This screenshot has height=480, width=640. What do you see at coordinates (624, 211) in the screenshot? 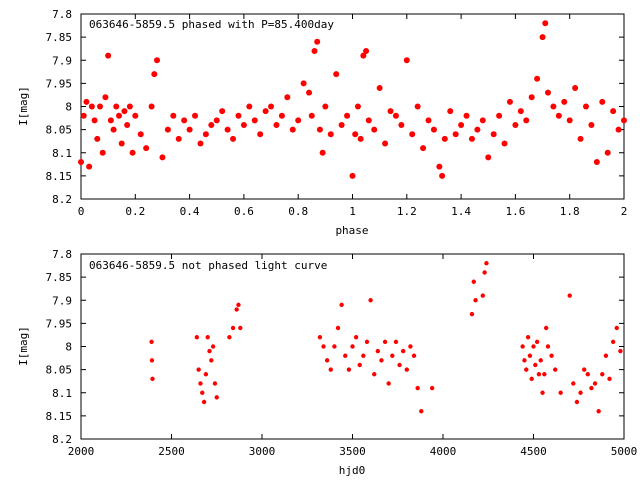
I see `x-tick-label: 2` at bounding box center [624, 211].